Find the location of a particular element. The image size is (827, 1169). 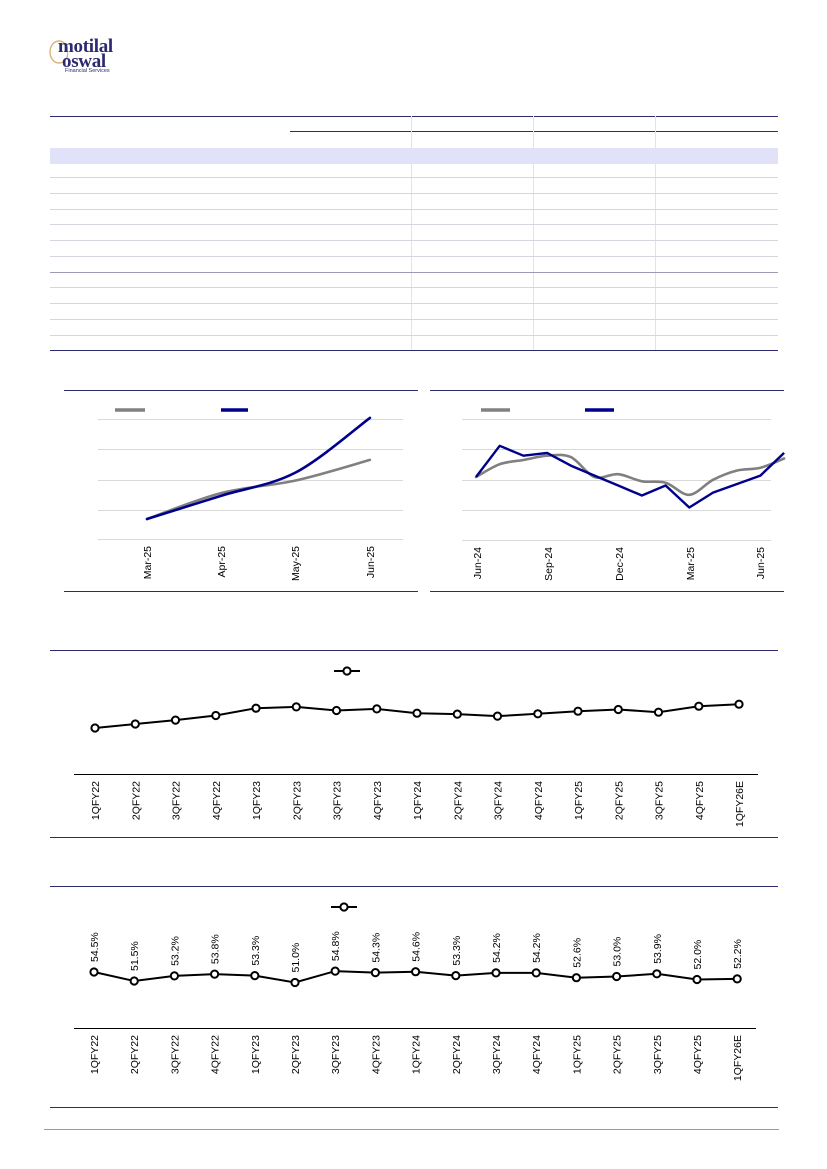

chart-4-tick-label: 2QFY24 is located at coordinates (457, 1054).